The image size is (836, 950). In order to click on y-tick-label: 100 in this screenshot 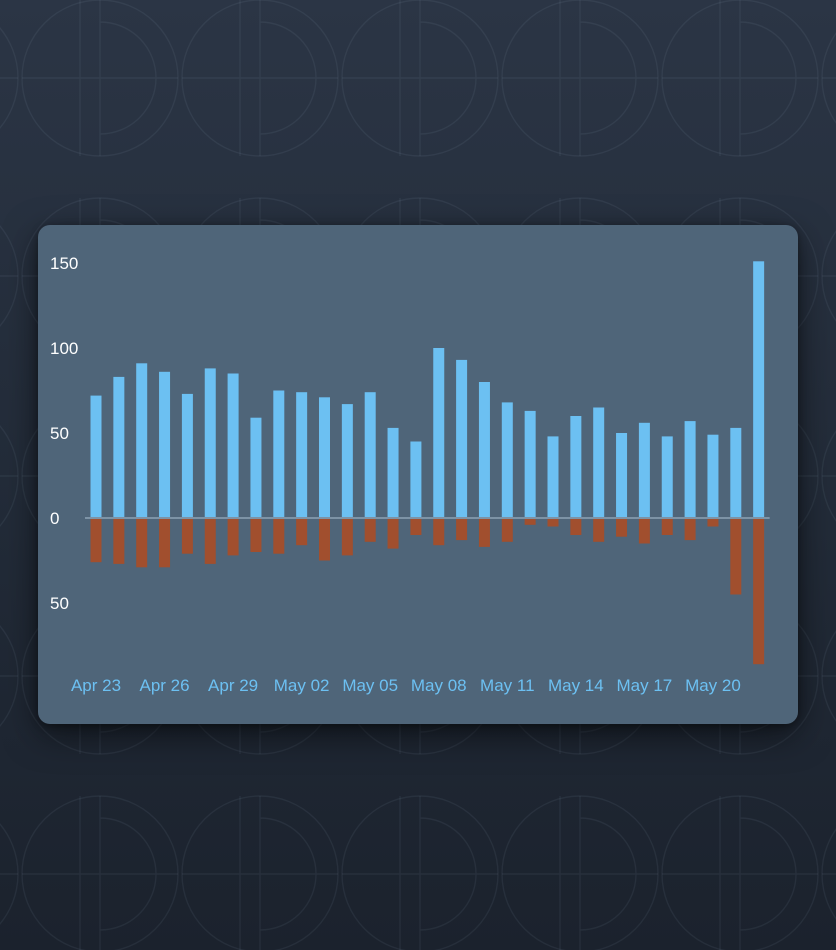, I will do `click(64, 348)`.